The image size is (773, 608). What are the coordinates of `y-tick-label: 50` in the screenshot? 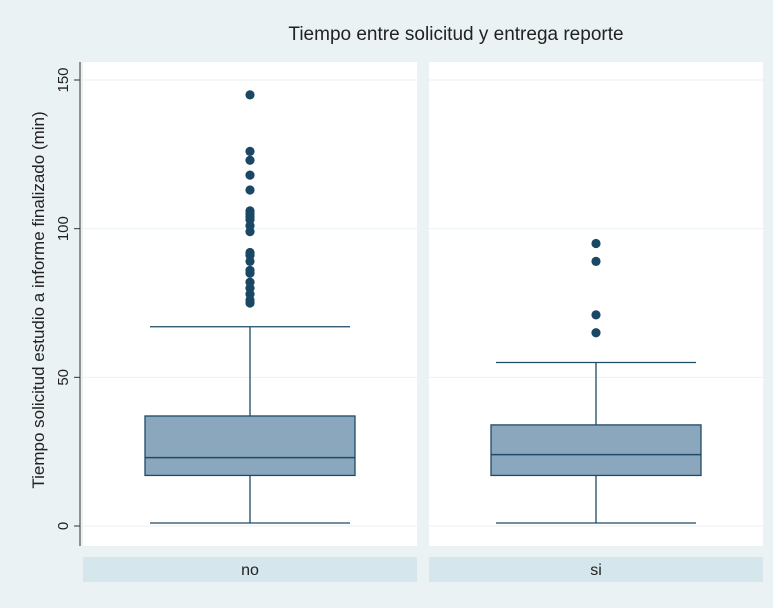 It's located at (63, 377).